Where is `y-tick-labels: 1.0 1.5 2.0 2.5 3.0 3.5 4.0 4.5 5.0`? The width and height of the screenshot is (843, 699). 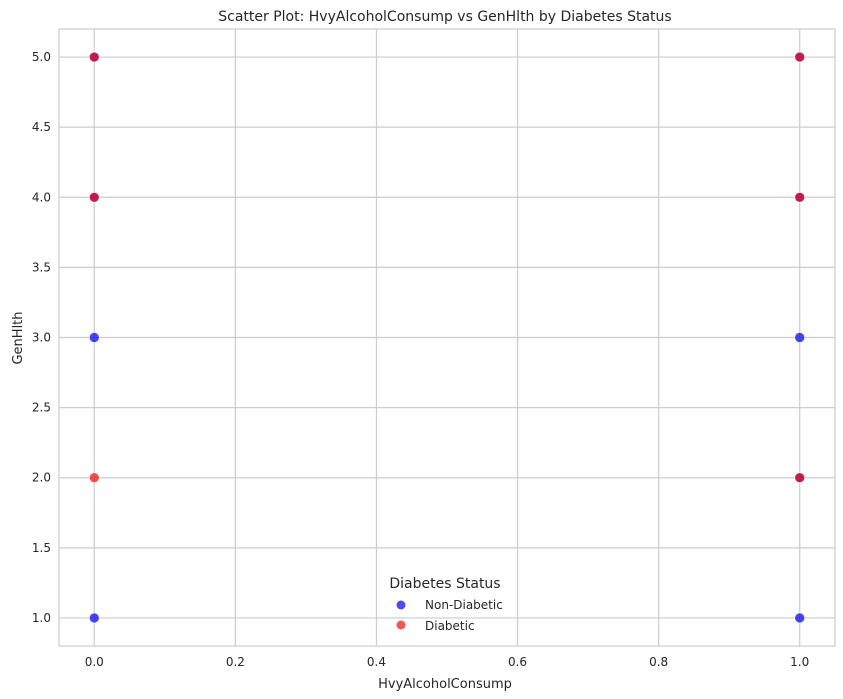 y-tick-labels: 1.0 1.5 2.0 2.5 3.0 3.5 4.0 4.5 5.0 is located at coordinates (41, 337).